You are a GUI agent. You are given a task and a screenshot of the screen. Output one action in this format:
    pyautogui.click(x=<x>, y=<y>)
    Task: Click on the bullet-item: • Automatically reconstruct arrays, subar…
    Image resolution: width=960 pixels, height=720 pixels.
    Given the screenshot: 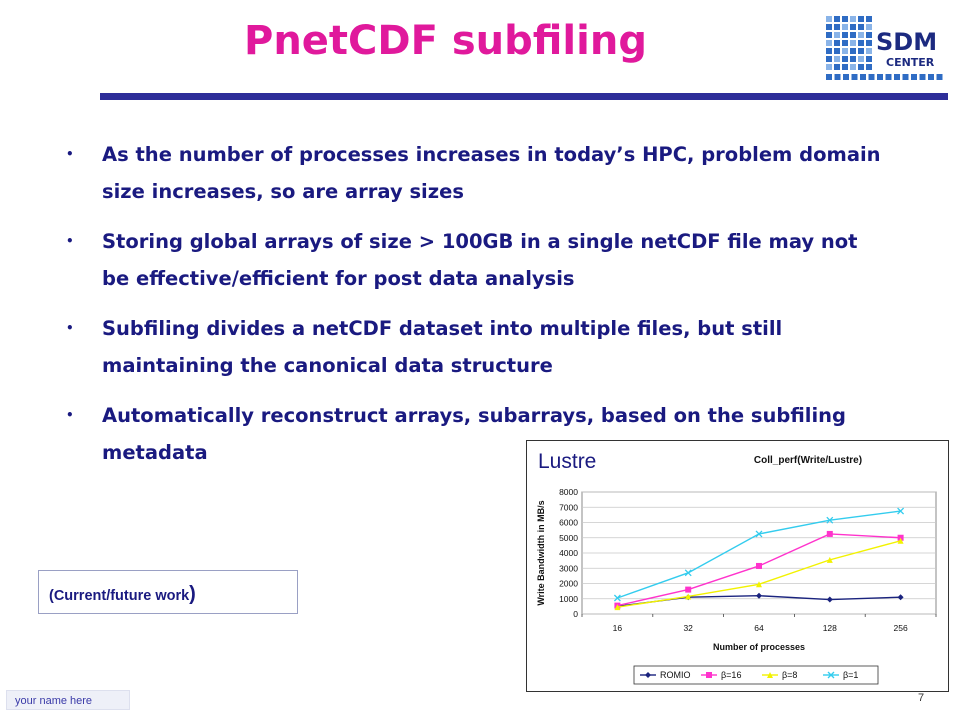 What is the action you would take?
    pyautogui.click(x=475, y=434)
    